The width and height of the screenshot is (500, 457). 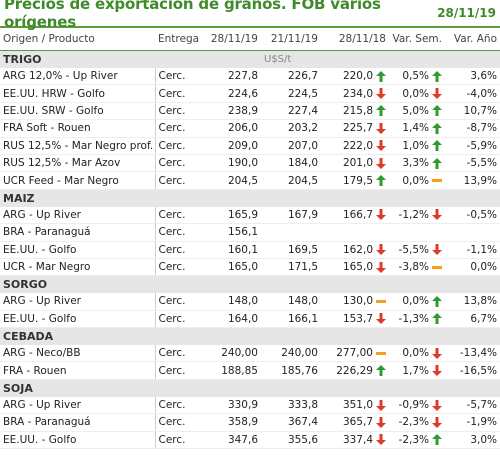 What do you see at coordinates (231, 440) in the screenshot?
I see `price-current-cell: 347,6` at bounding box center [231, 440].